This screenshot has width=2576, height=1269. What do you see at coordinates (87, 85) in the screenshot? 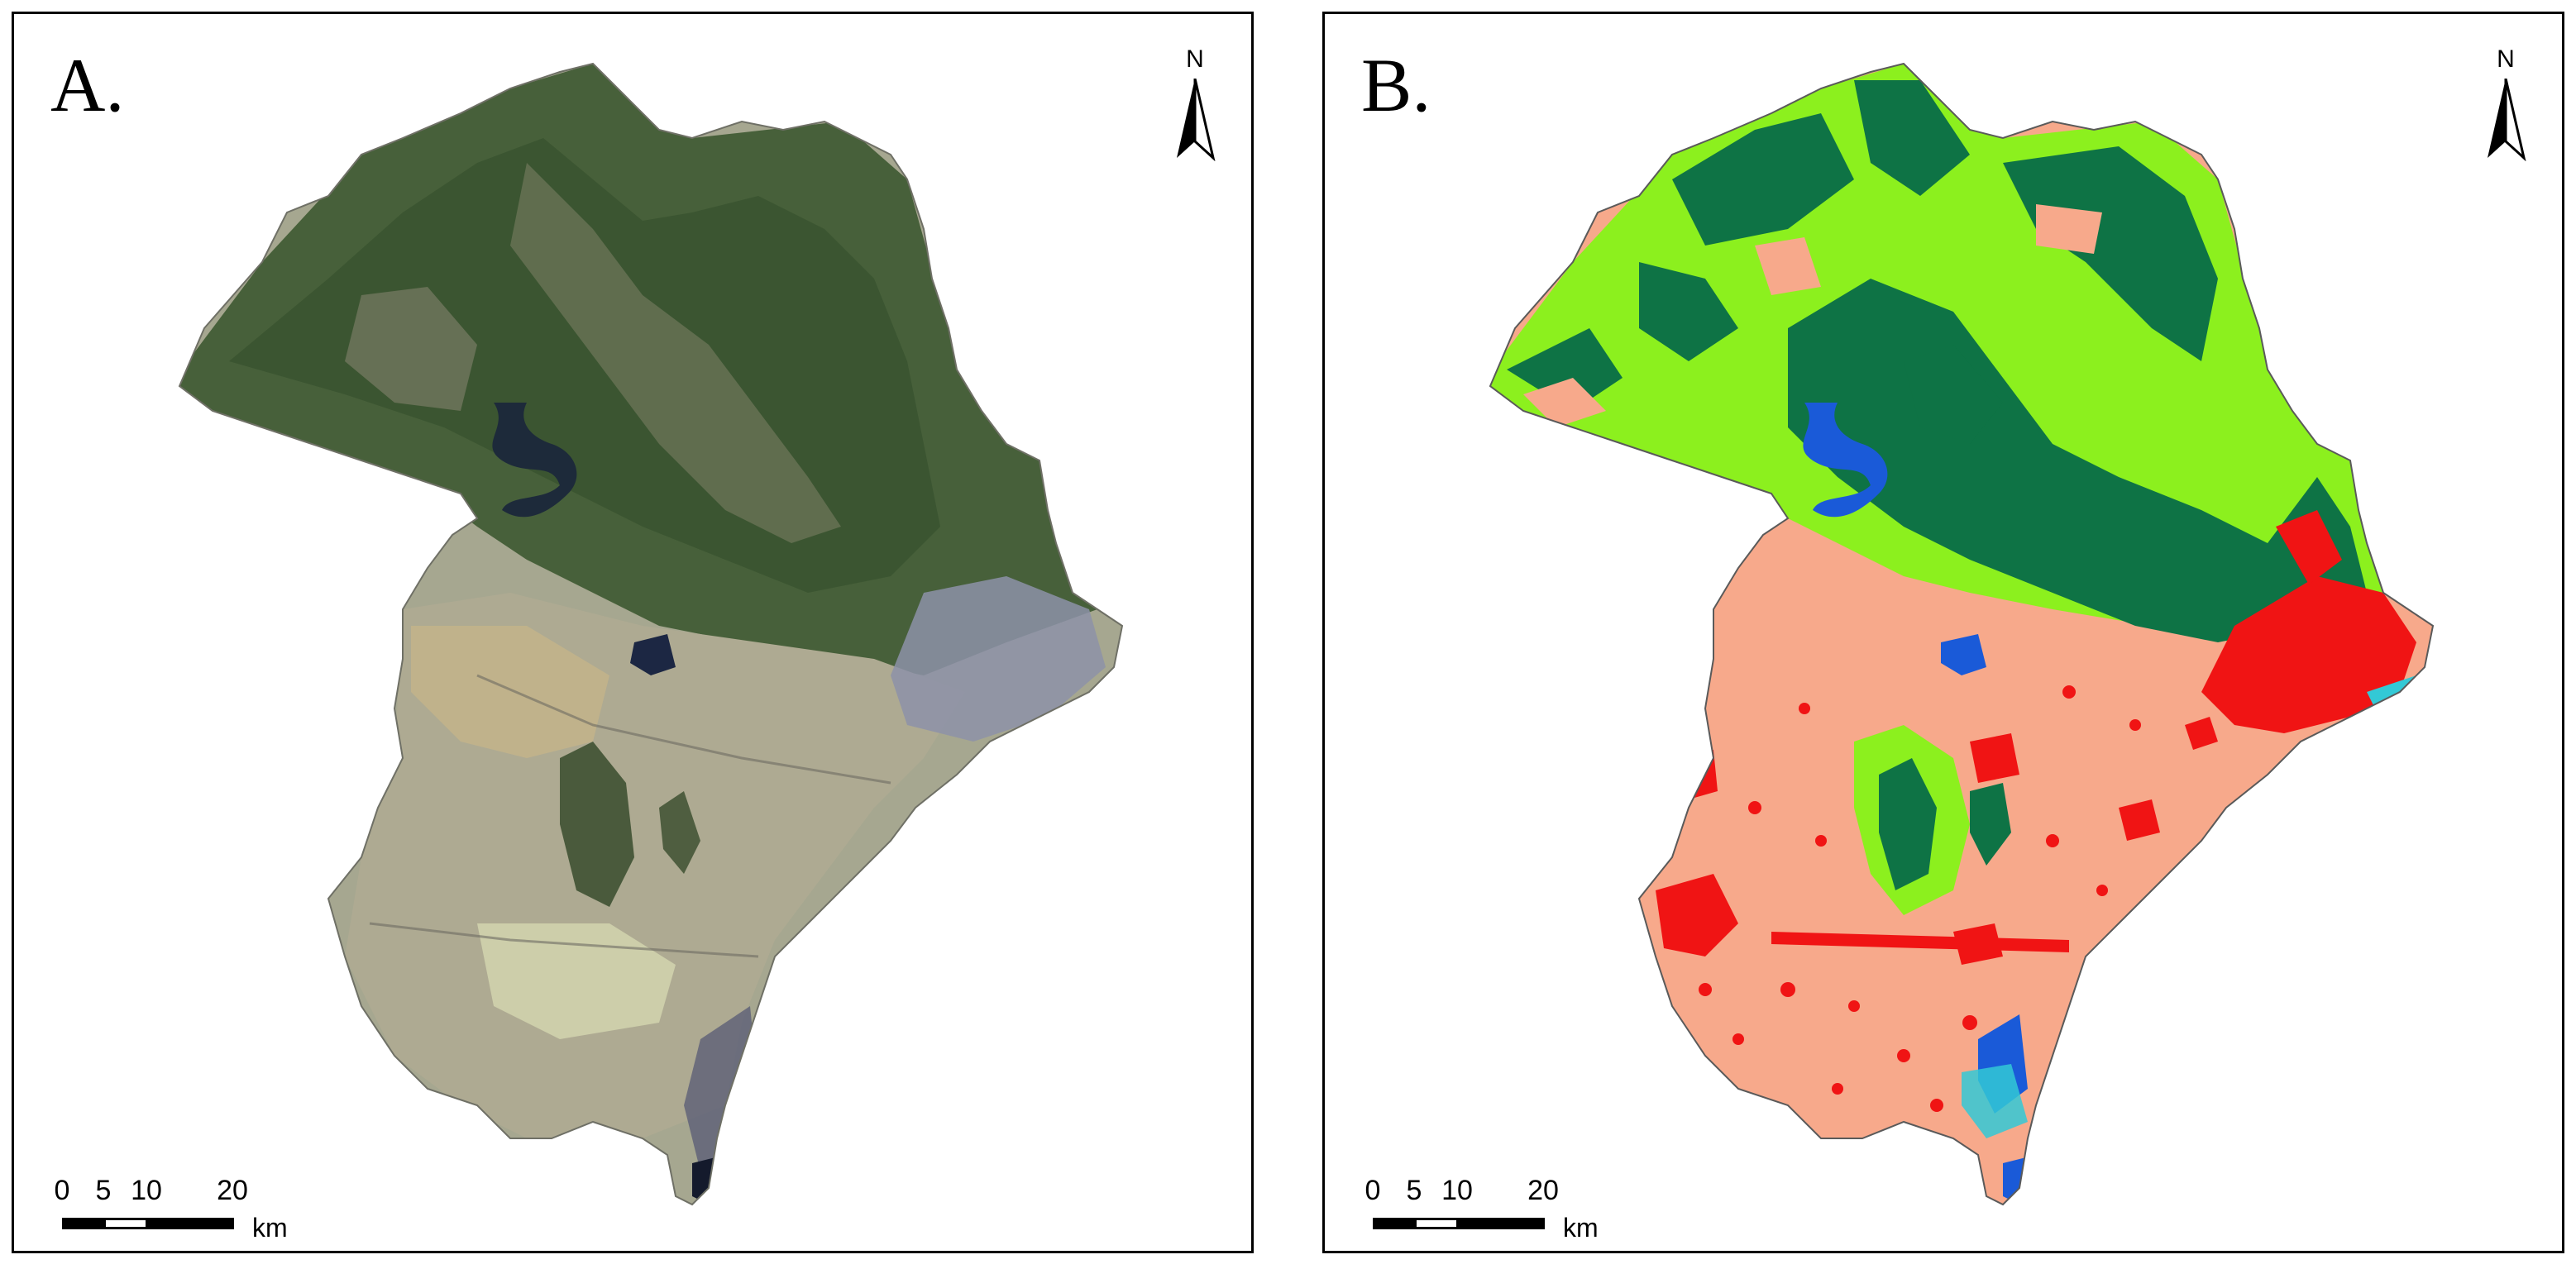
I see `panel-label: A.` at bounding box center [87, 85].